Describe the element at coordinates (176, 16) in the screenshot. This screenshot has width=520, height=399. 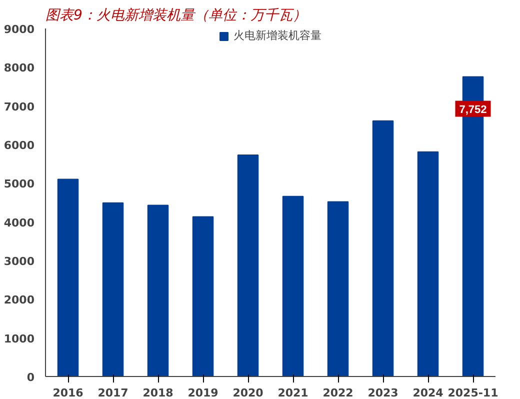
I see `chart-title: 图表9：火电新增装机量（单位：万千瓦）` at that location.